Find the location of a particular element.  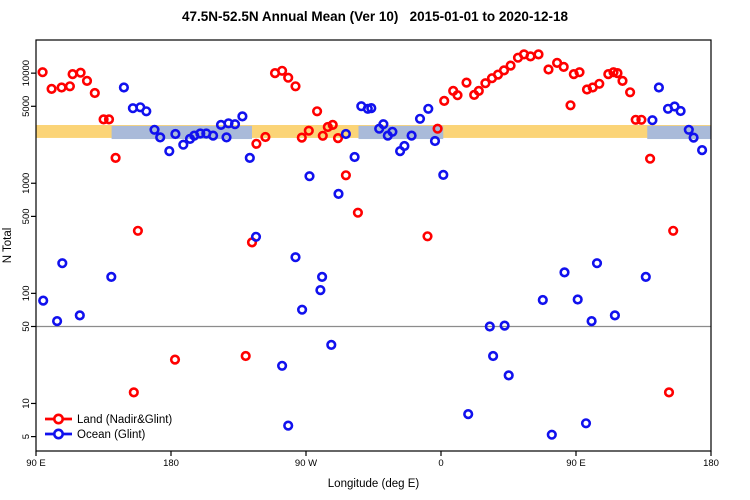

x-axis-title: Longitude (deg E) is located at coordinates (374, 484).